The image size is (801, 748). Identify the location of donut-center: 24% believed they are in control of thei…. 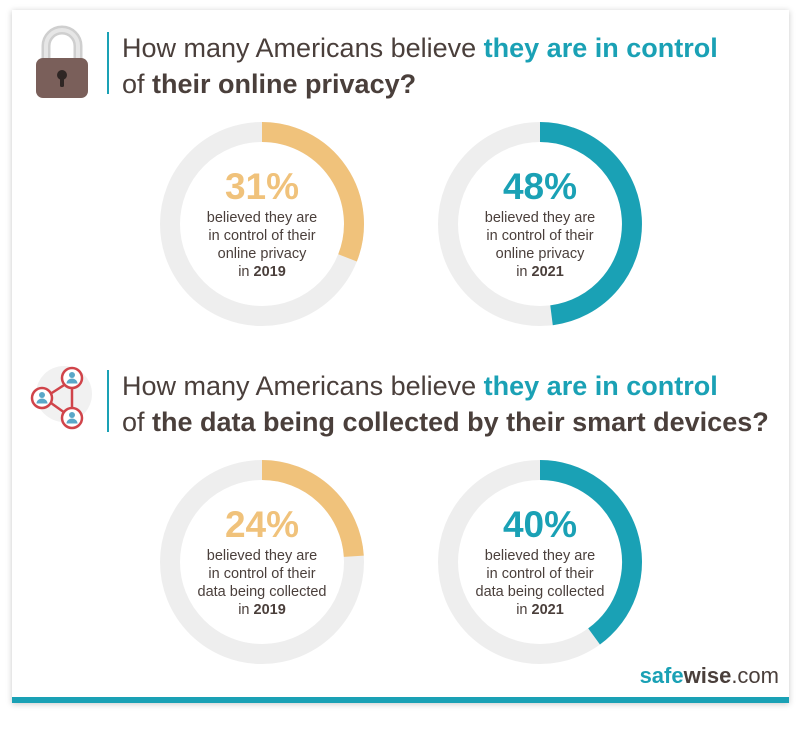
(262, 562).